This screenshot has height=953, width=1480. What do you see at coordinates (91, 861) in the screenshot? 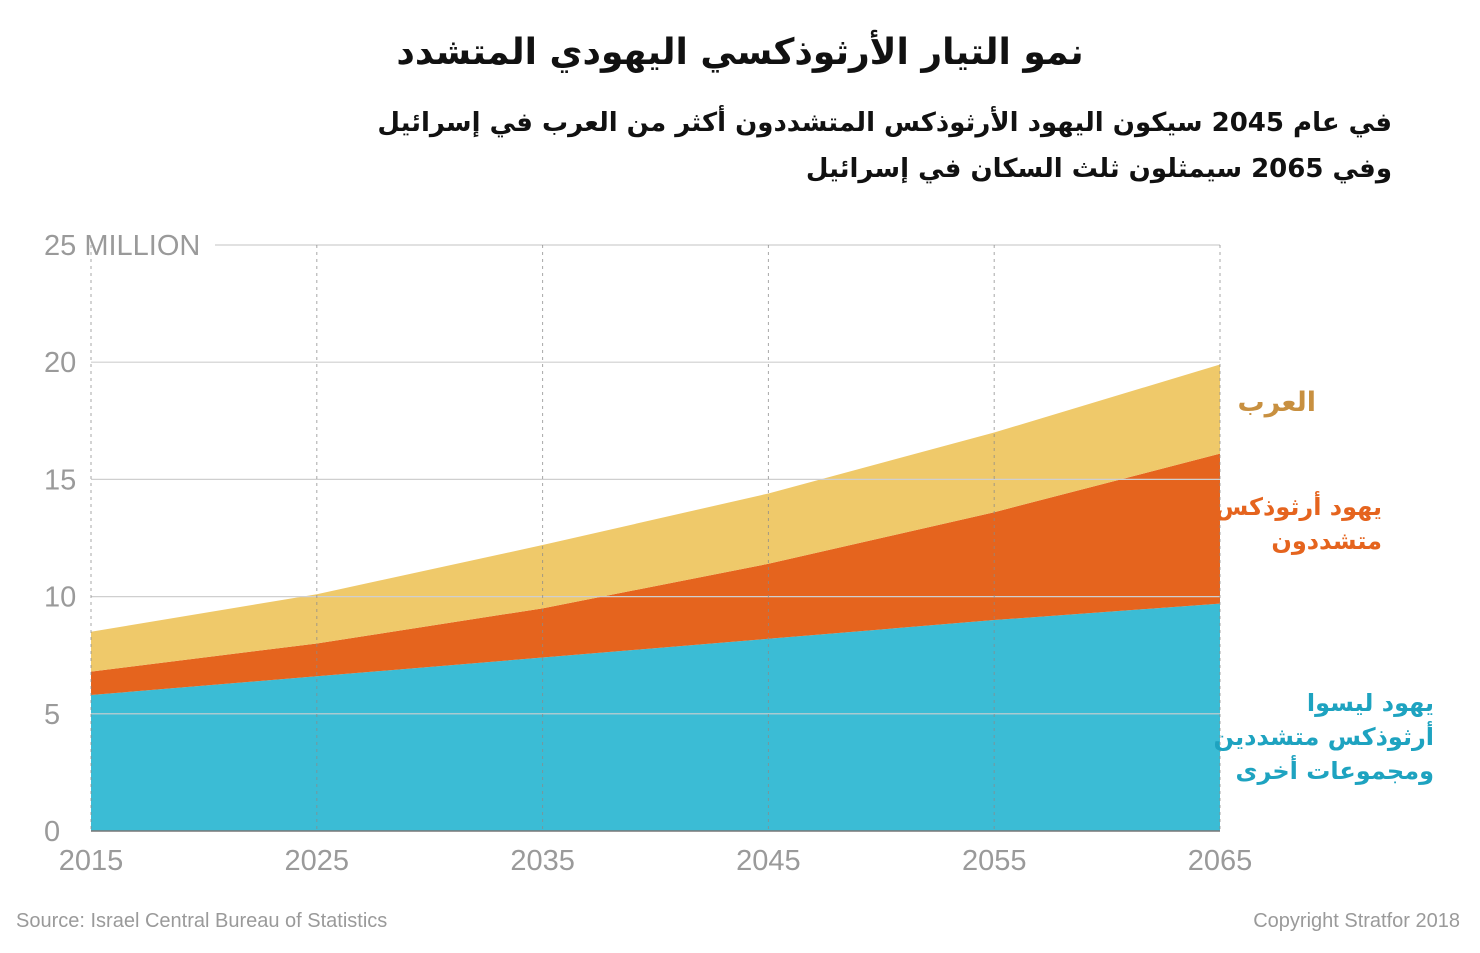
I see `x-tick-label: 2015` at bounding box center [91, 861].